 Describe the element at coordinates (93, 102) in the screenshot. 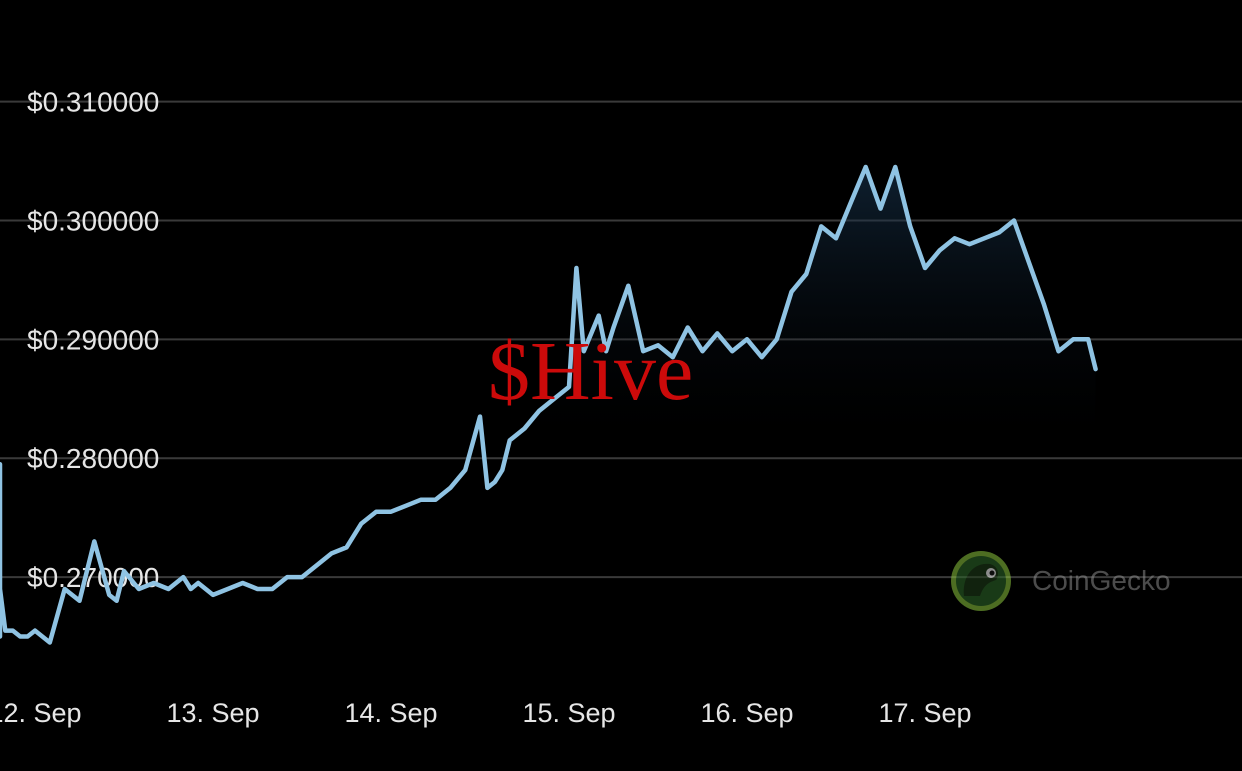

I see `y-tick-label: $0.310000` at that location.